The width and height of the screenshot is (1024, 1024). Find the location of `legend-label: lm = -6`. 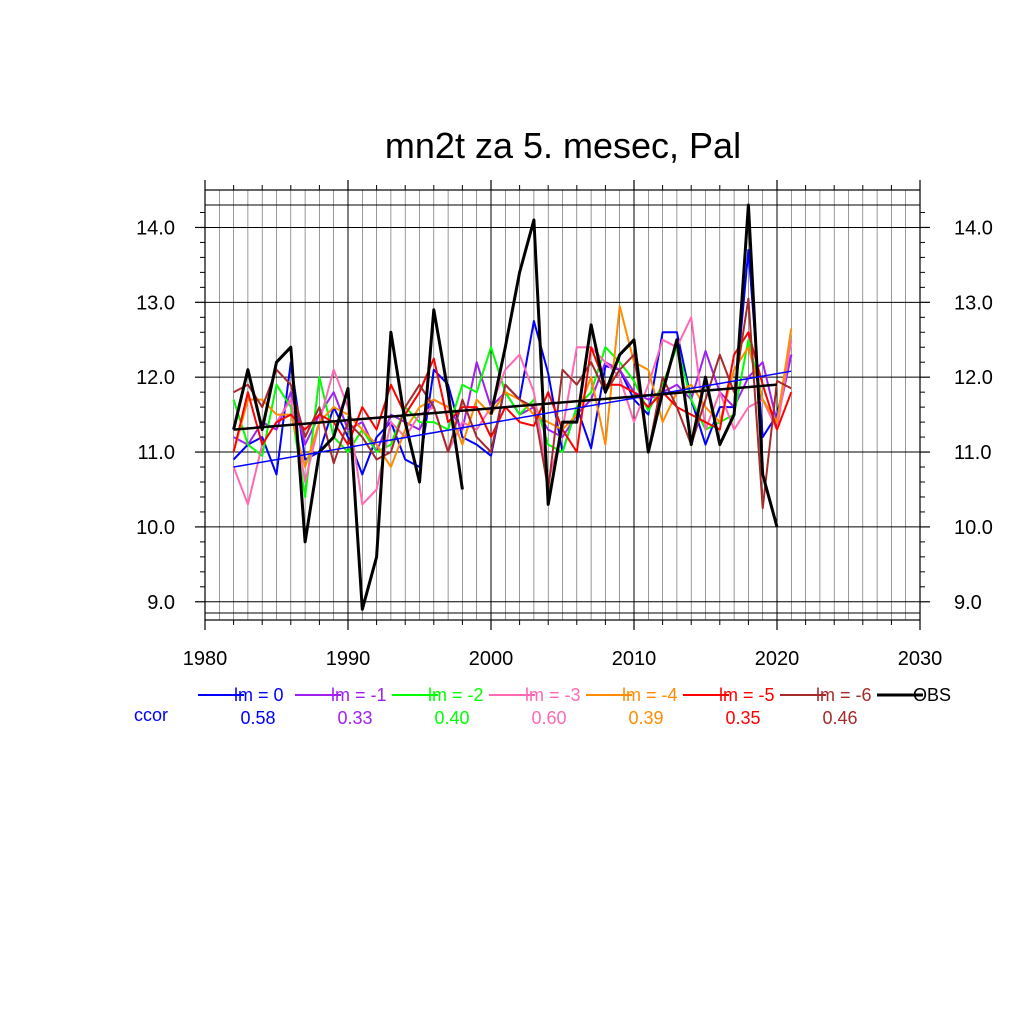

legend-label: lm = -6 is located at coordinates (844, 695).